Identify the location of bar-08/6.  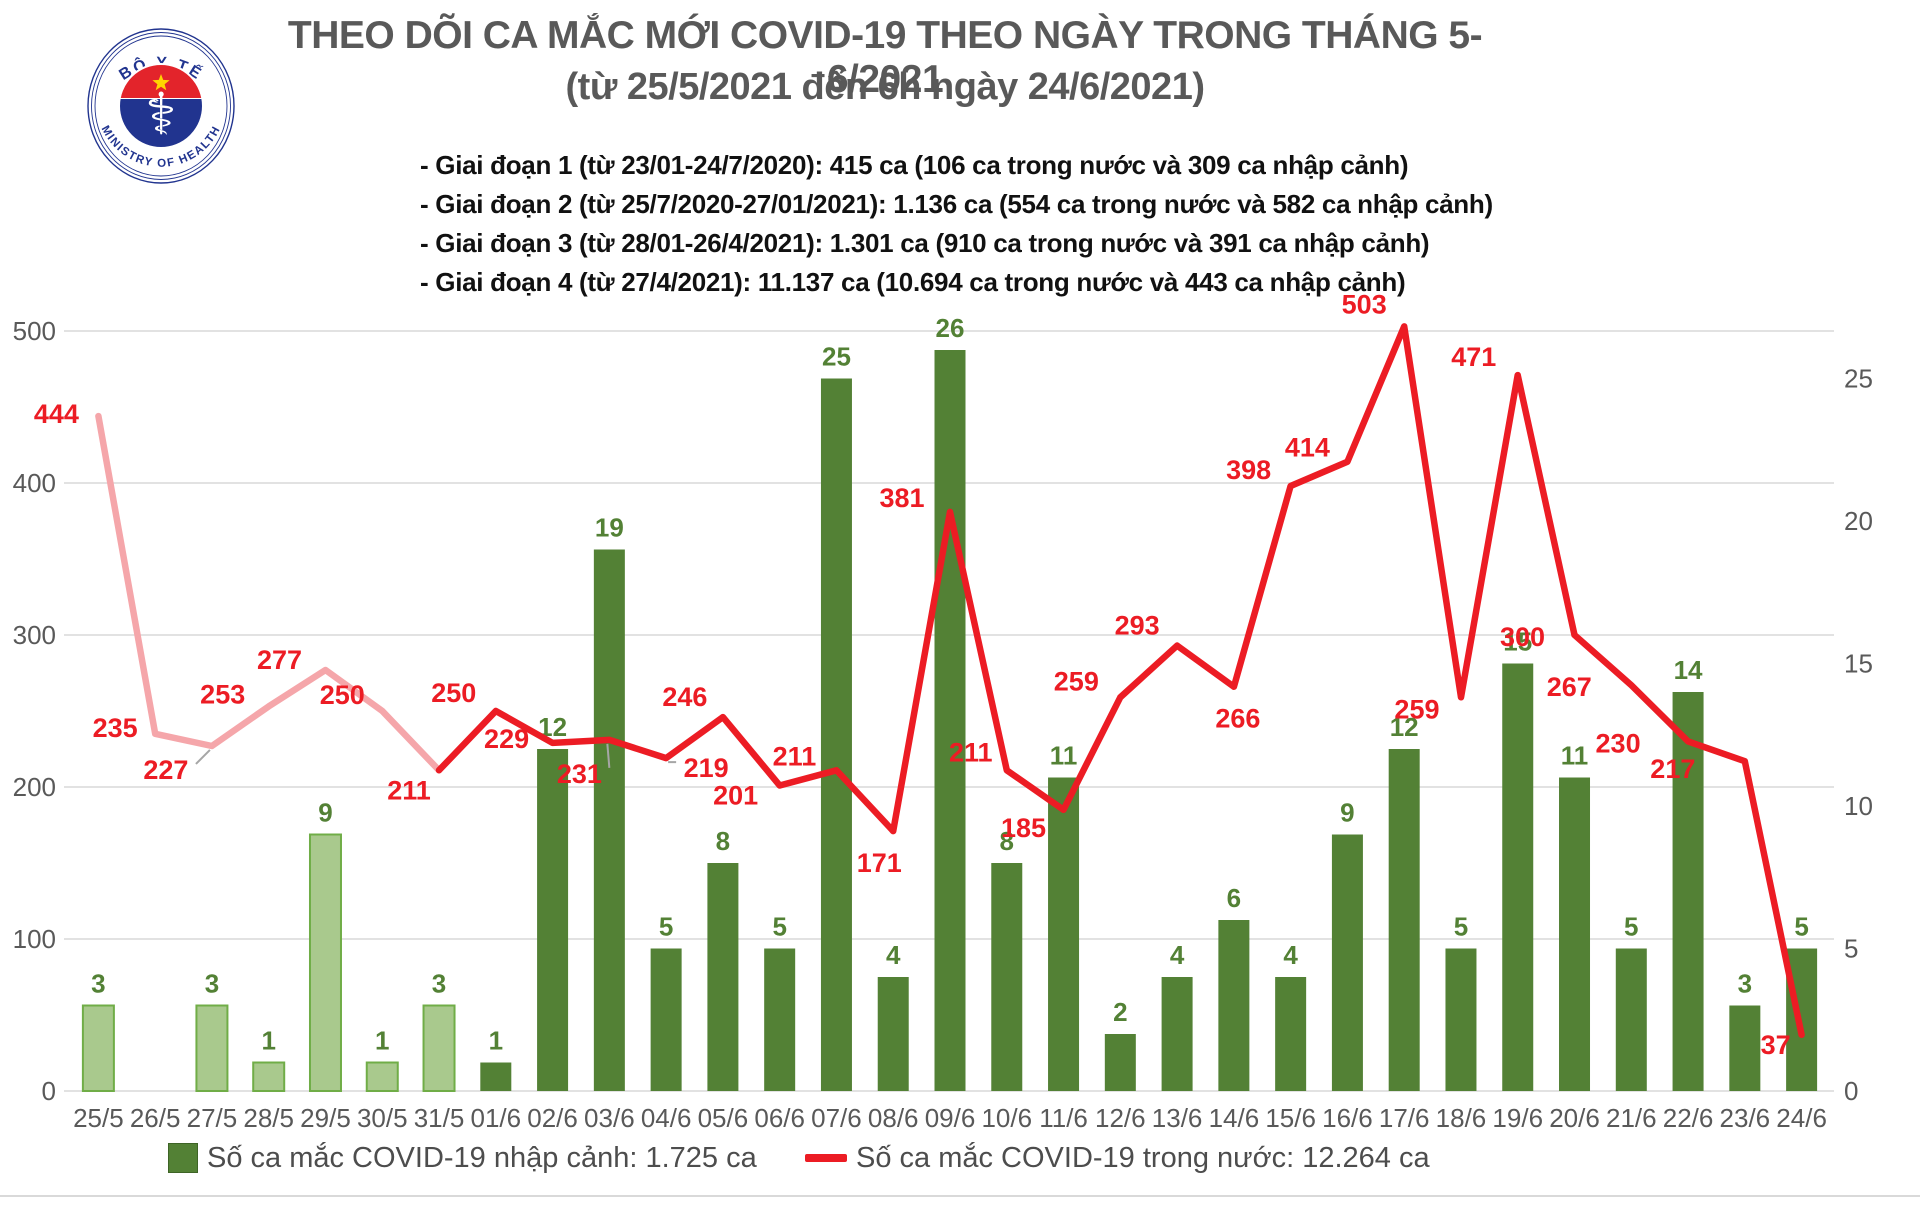
(893, 1034).